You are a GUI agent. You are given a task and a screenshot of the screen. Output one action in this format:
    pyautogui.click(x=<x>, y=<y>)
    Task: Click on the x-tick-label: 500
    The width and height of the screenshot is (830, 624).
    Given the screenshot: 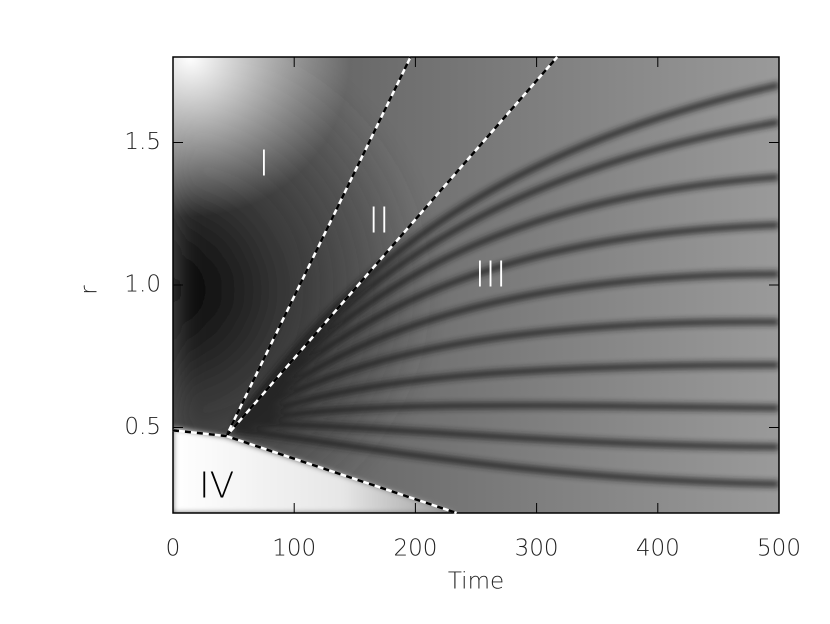 What is the action you would take?
    pyautogui.click(x=779, y=549)
    